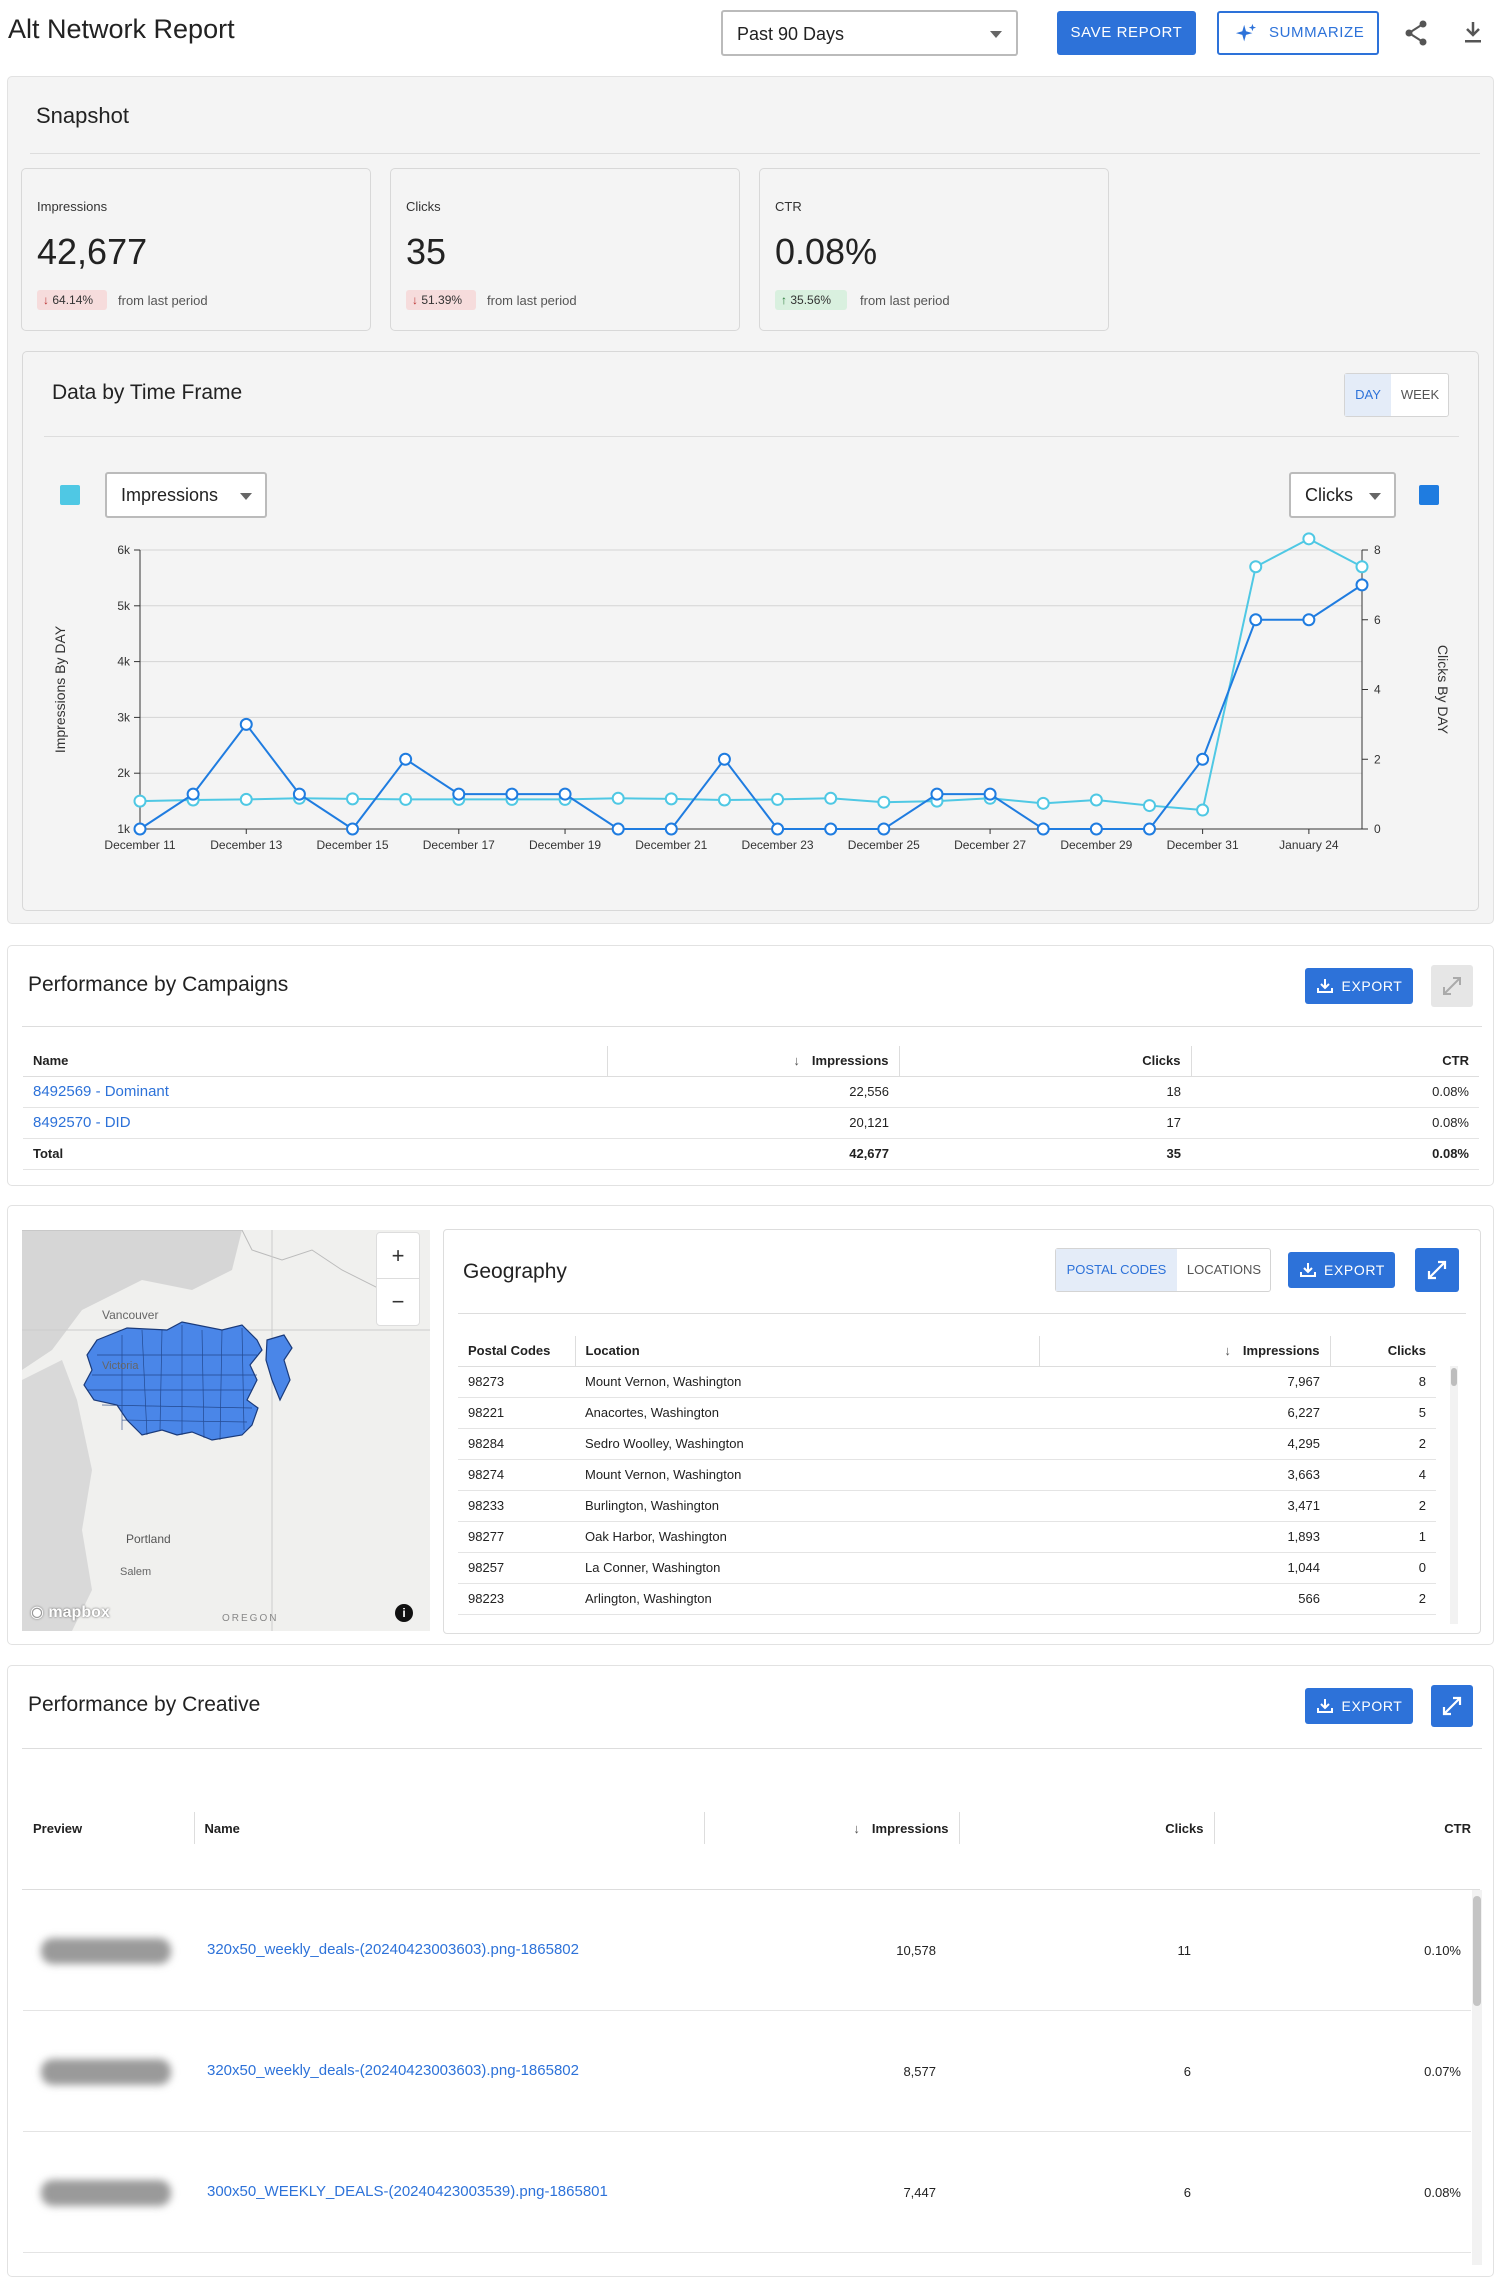 This screenshot has width=1500, height=2282. Describe the element at coordinates (807, 1351) in the screenshot. I see `column-header-location: Location` at that location.